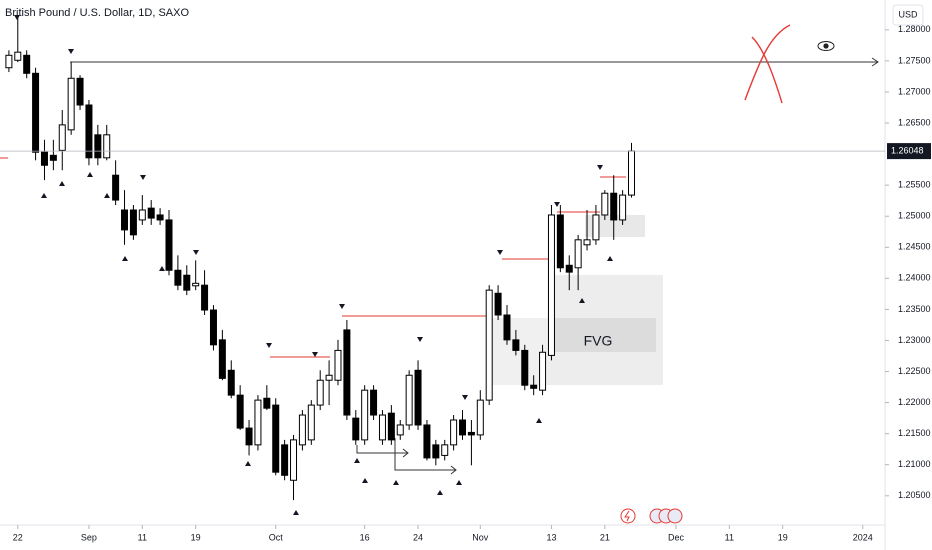  What do you see at coordinates (863, 537) in the screenshot?
I see `x-tick-label: 2024` at bounding box center [863, 537].